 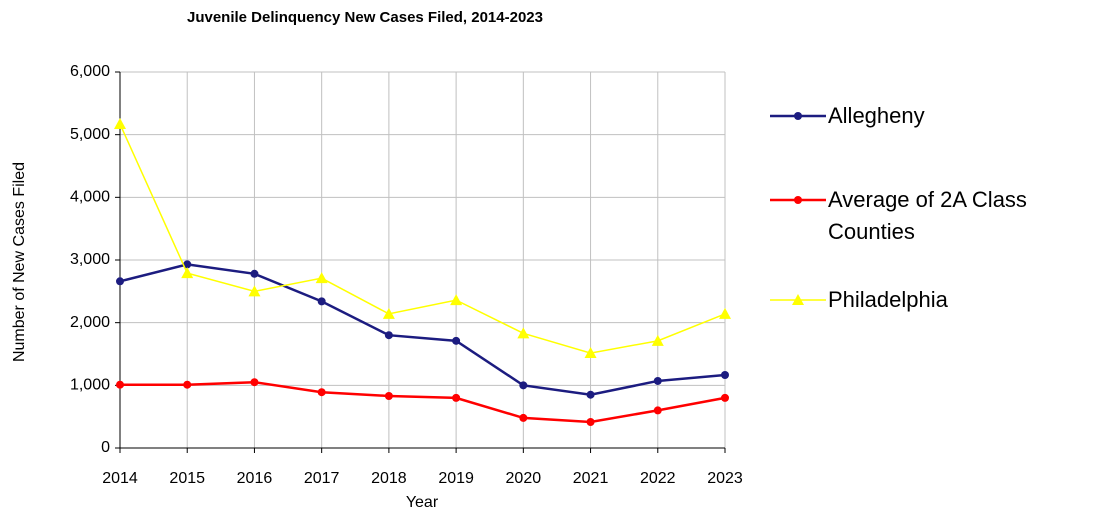 I want to click on x-tick-label: 2015, so click(x=187, y=478).